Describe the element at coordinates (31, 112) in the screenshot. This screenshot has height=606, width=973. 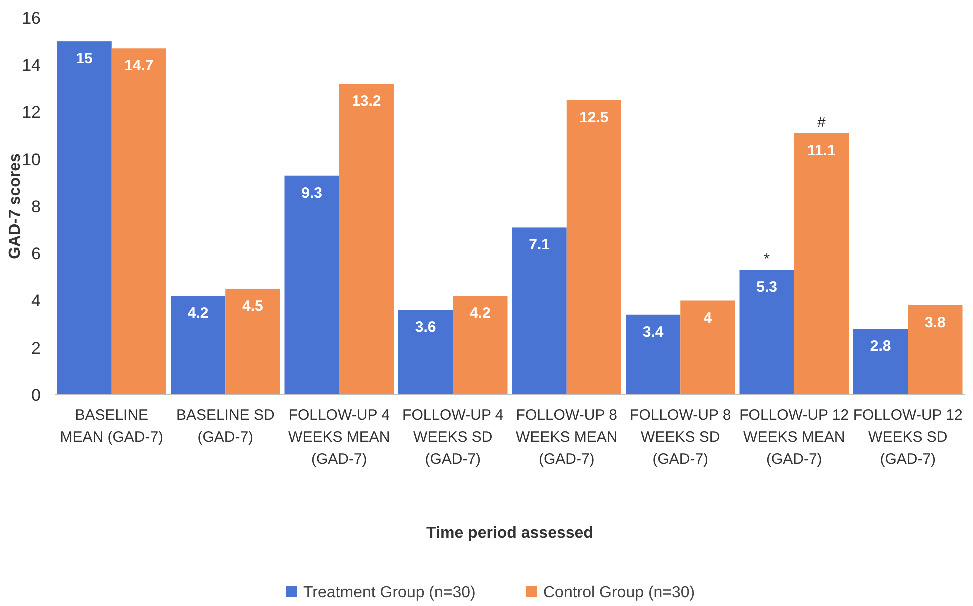
I see `y-tick-label: 12` at that location.